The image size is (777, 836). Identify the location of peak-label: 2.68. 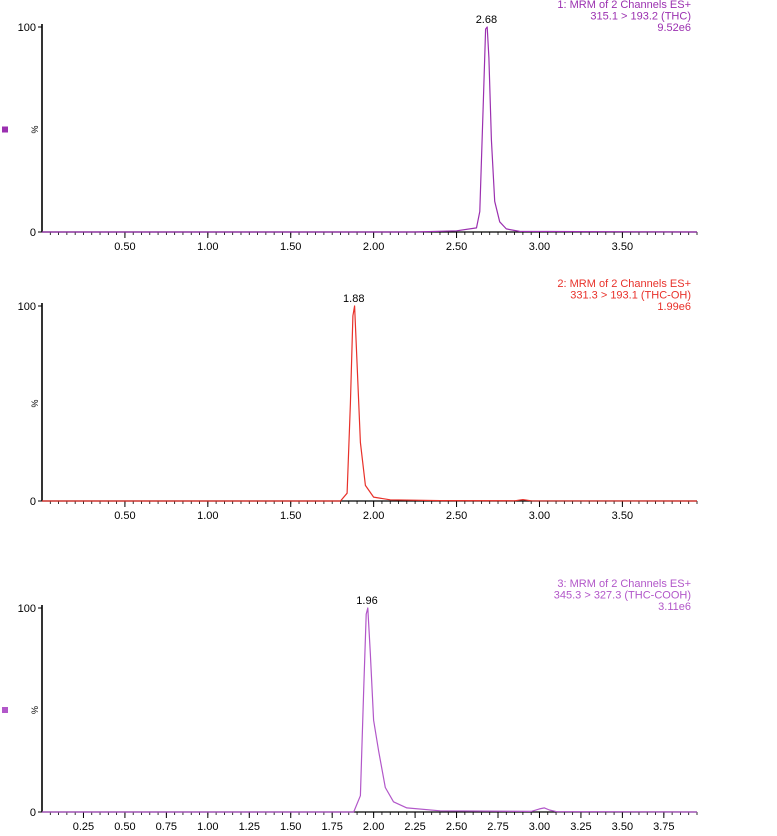
(486, 20).